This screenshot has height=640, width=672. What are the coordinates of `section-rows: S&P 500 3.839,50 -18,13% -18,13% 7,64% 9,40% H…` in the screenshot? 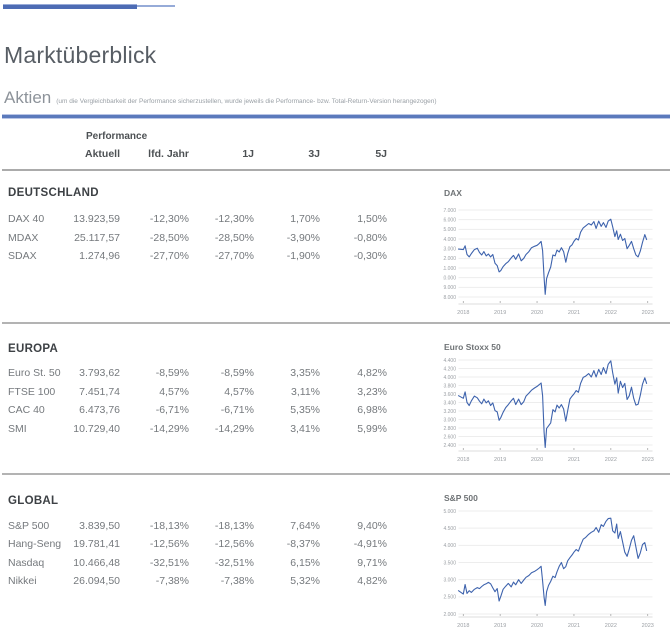 It's located at (199, 554).